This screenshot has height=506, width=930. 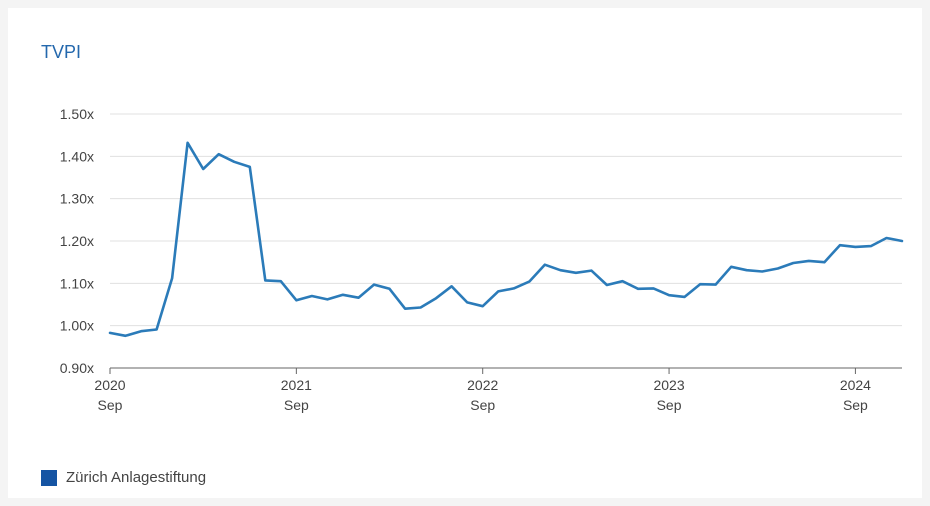 I want to click on legend: Zürich Anlagestiftung, so click(x=123, y=477).